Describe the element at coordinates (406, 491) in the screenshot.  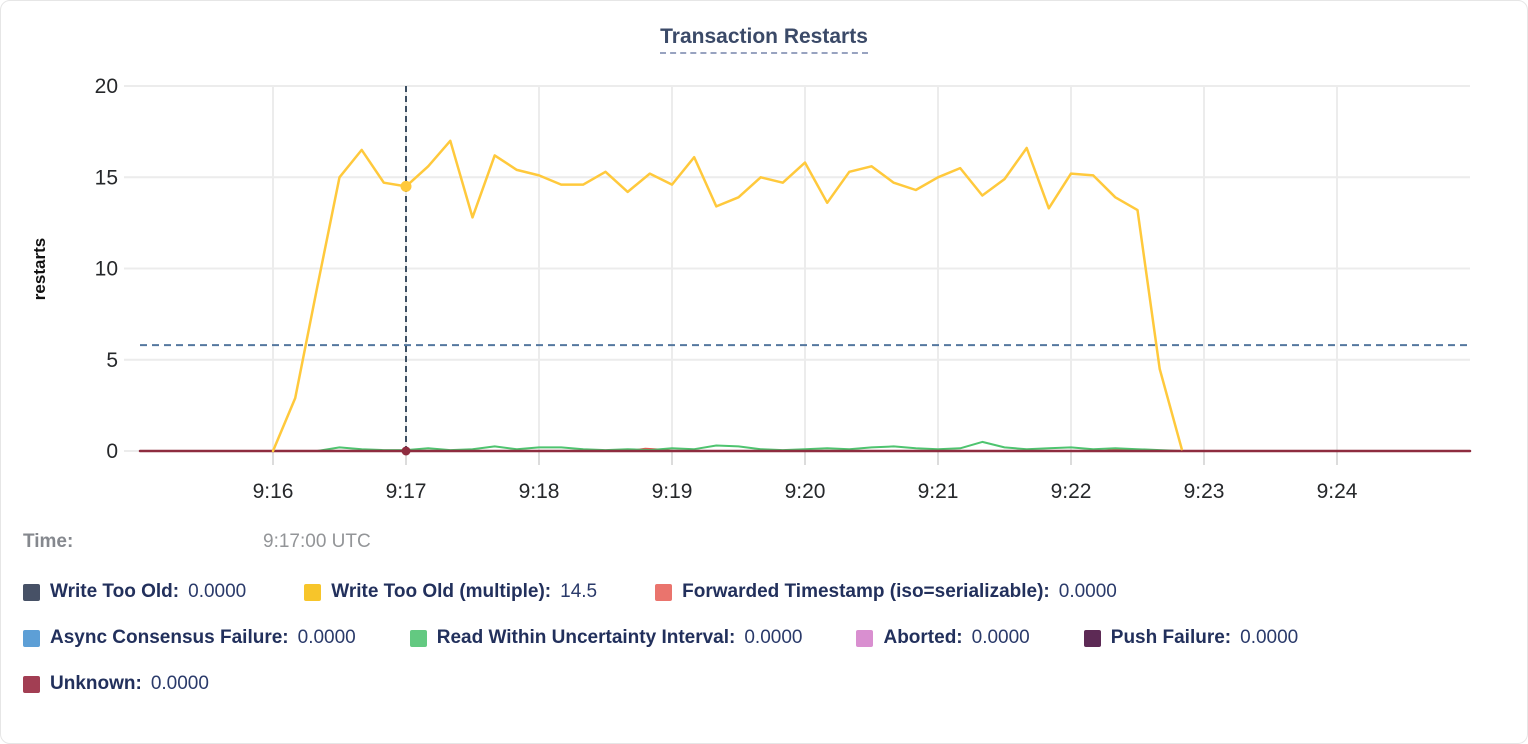
I see `x-tick-label-9-17: 9:17` at that location.